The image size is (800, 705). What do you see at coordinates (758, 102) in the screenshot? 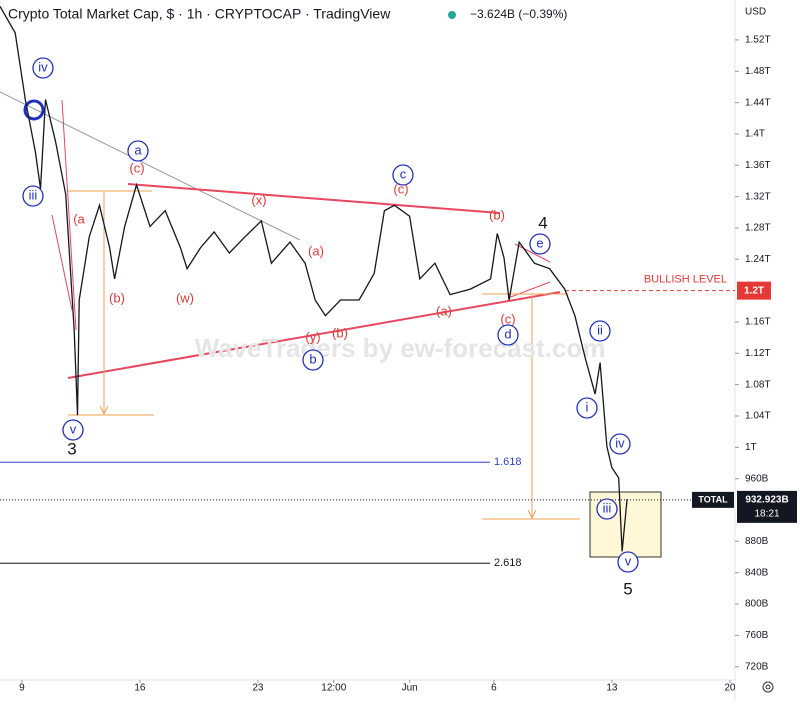
I see `y-tick-label: 1.44T` at bounding box center [758, 102].